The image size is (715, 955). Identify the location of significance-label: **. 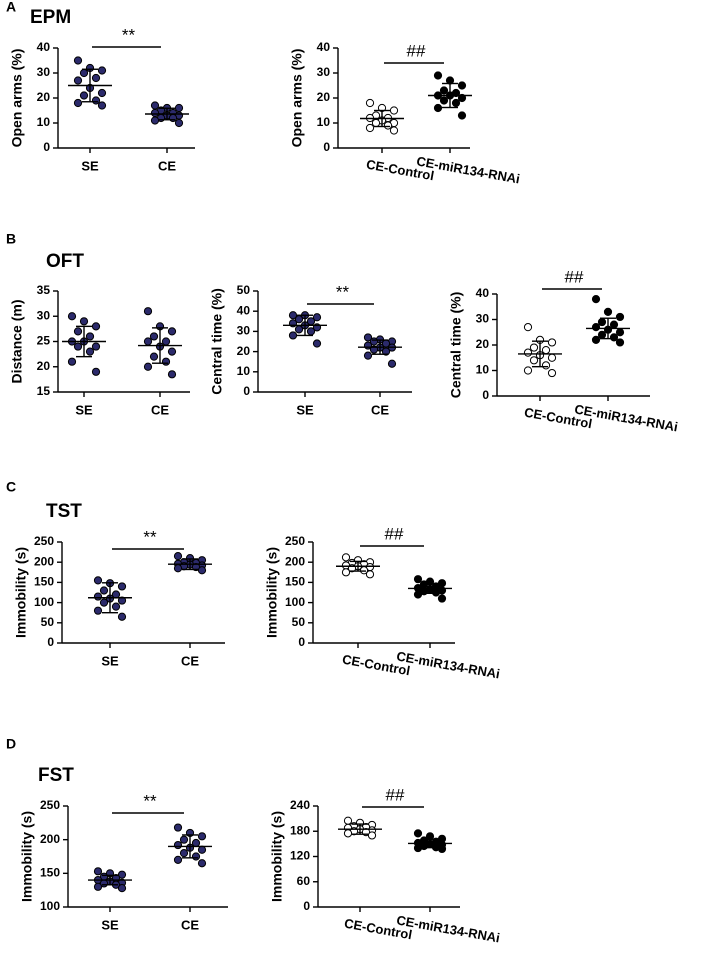
(129, 34).